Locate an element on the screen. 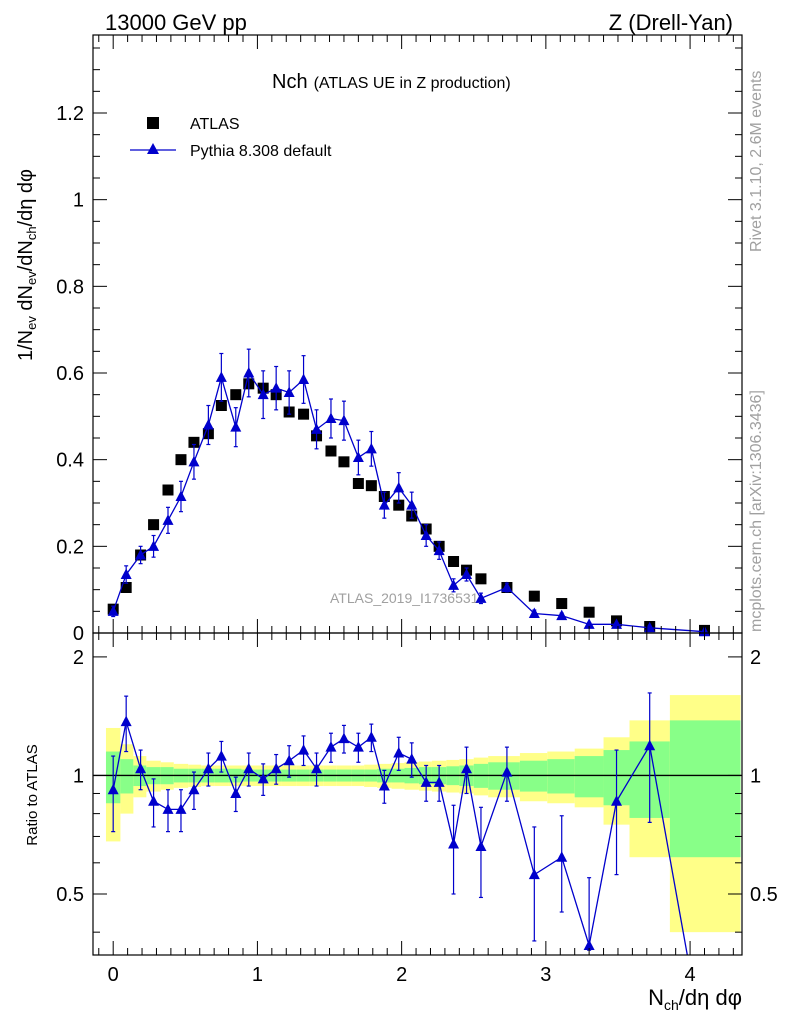  main-y-tick-label: 0.8 is located at coordinates (70, 287).